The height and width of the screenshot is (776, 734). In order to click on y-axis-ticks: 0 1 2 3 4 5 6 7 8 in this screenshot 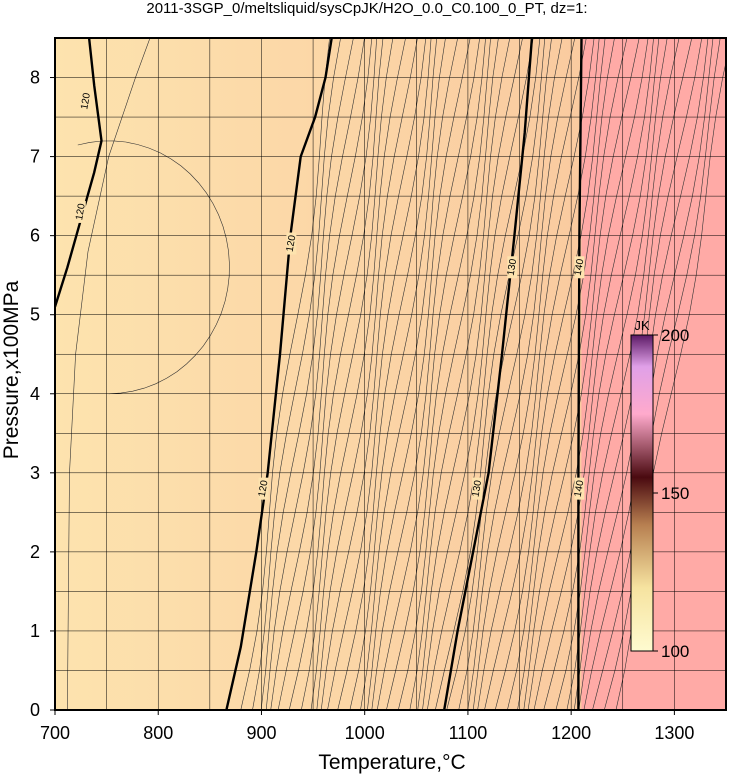, I will do `click(42, 394)`.